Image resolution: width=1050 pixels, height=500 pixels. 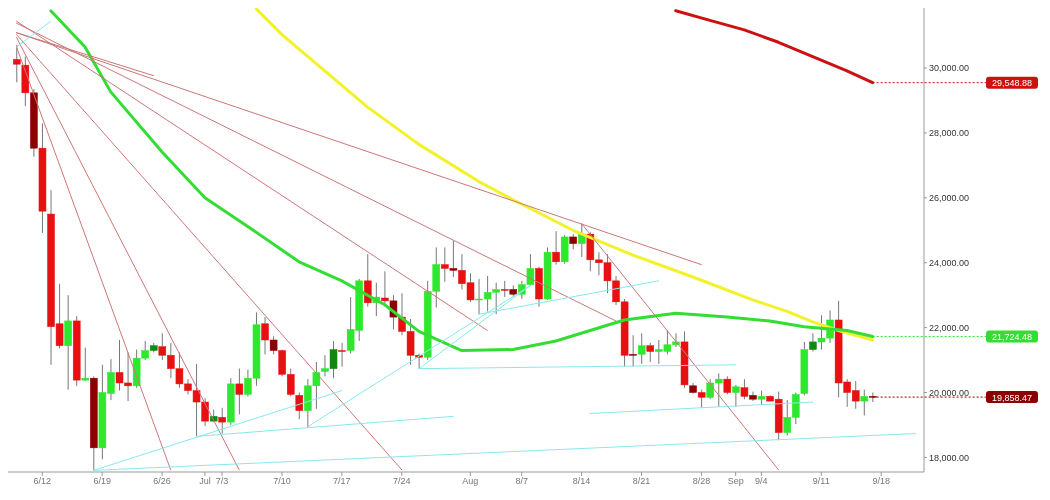 What do you see at coordinates (949, 262) in the screenshot?
I see `y-tick-label: 24,000.00` at bounding box center [949, 262].